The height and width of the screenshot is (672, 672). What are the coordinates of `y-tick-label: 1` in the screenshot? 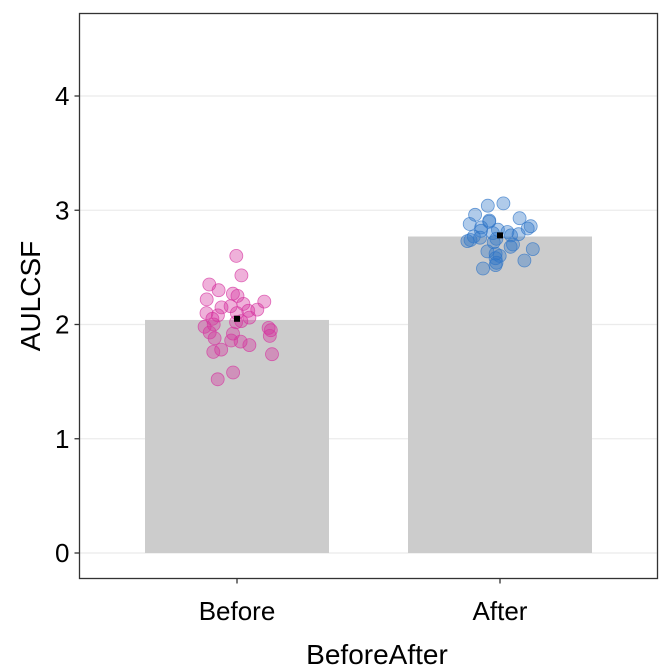 It's located at (62, 439).